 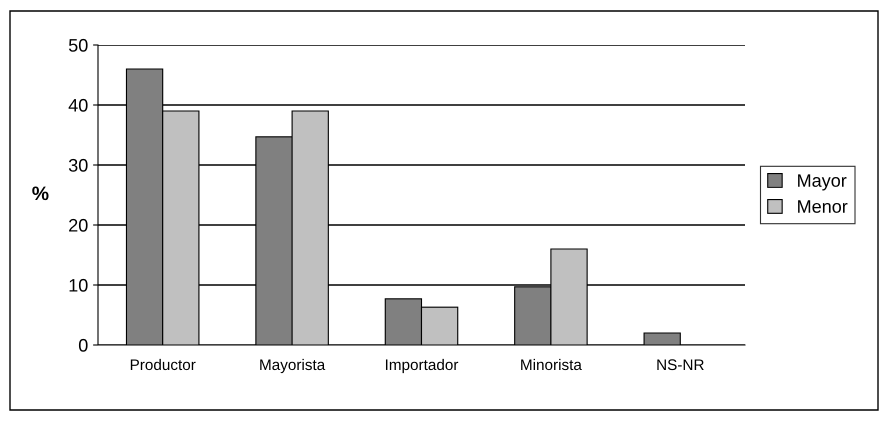 I want to click on y-tick-label: 0, so click(x=83, y=345).